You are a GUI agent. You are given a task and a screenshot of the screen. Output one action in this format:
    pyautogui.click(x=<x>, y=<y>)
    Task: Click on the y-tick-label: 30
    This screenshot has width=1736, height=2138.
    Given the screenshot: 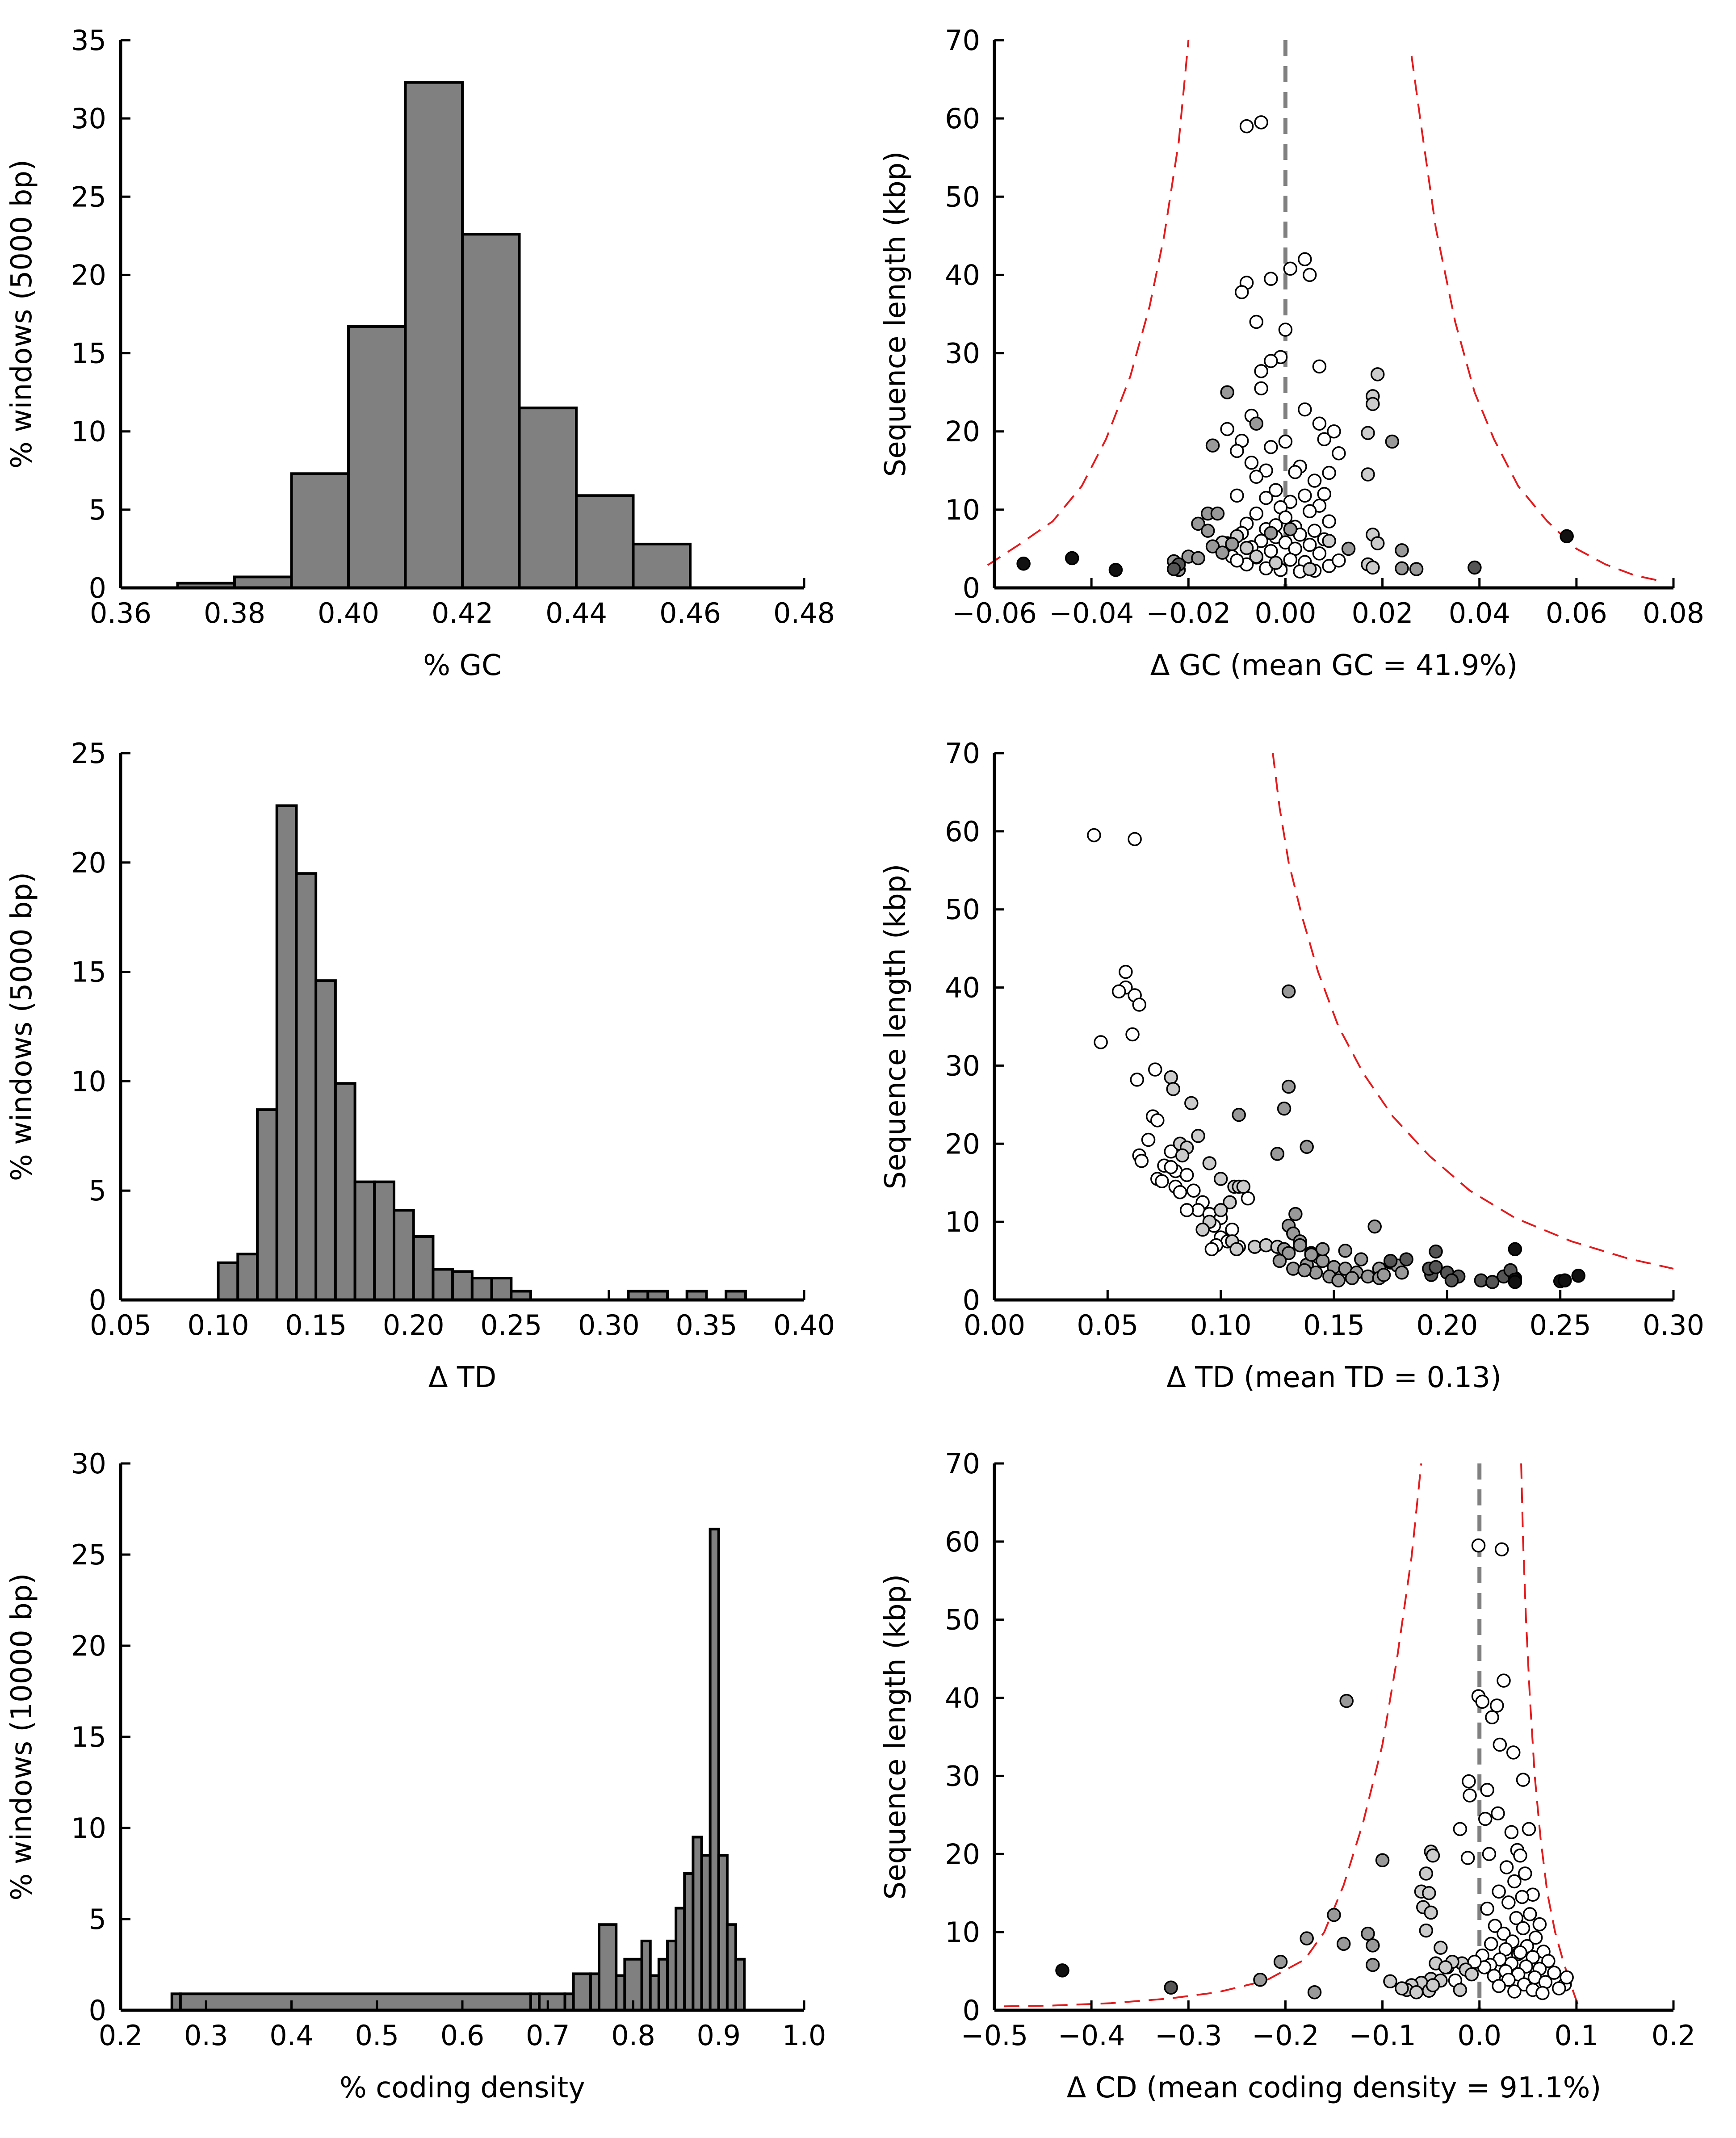 What is the action you would take?
    pyautogui.click(x=88, y=119)
    